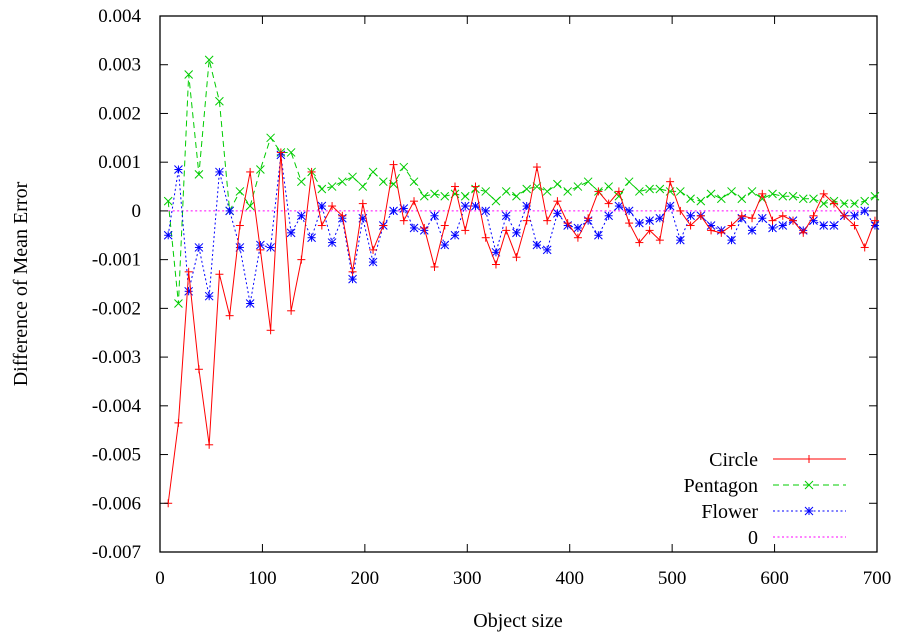  I want to click on y-tick-label: 0.001, so click(119, 162).